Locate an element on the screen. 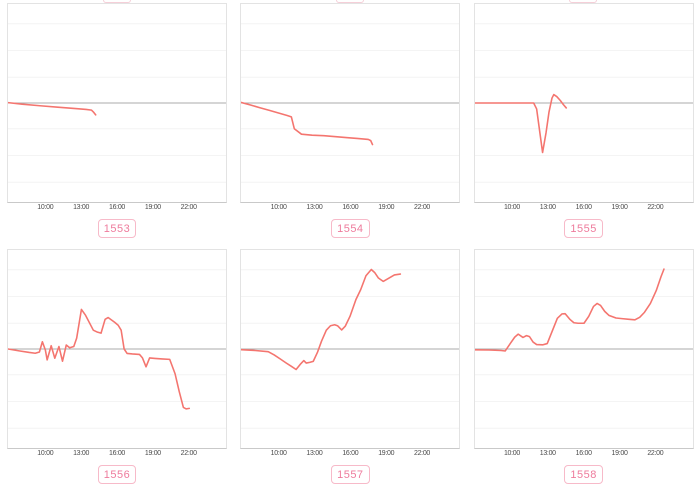 This screenshot has height=492, width=700. chart-id-badge: 1558 is located at coordinates (583, 474).